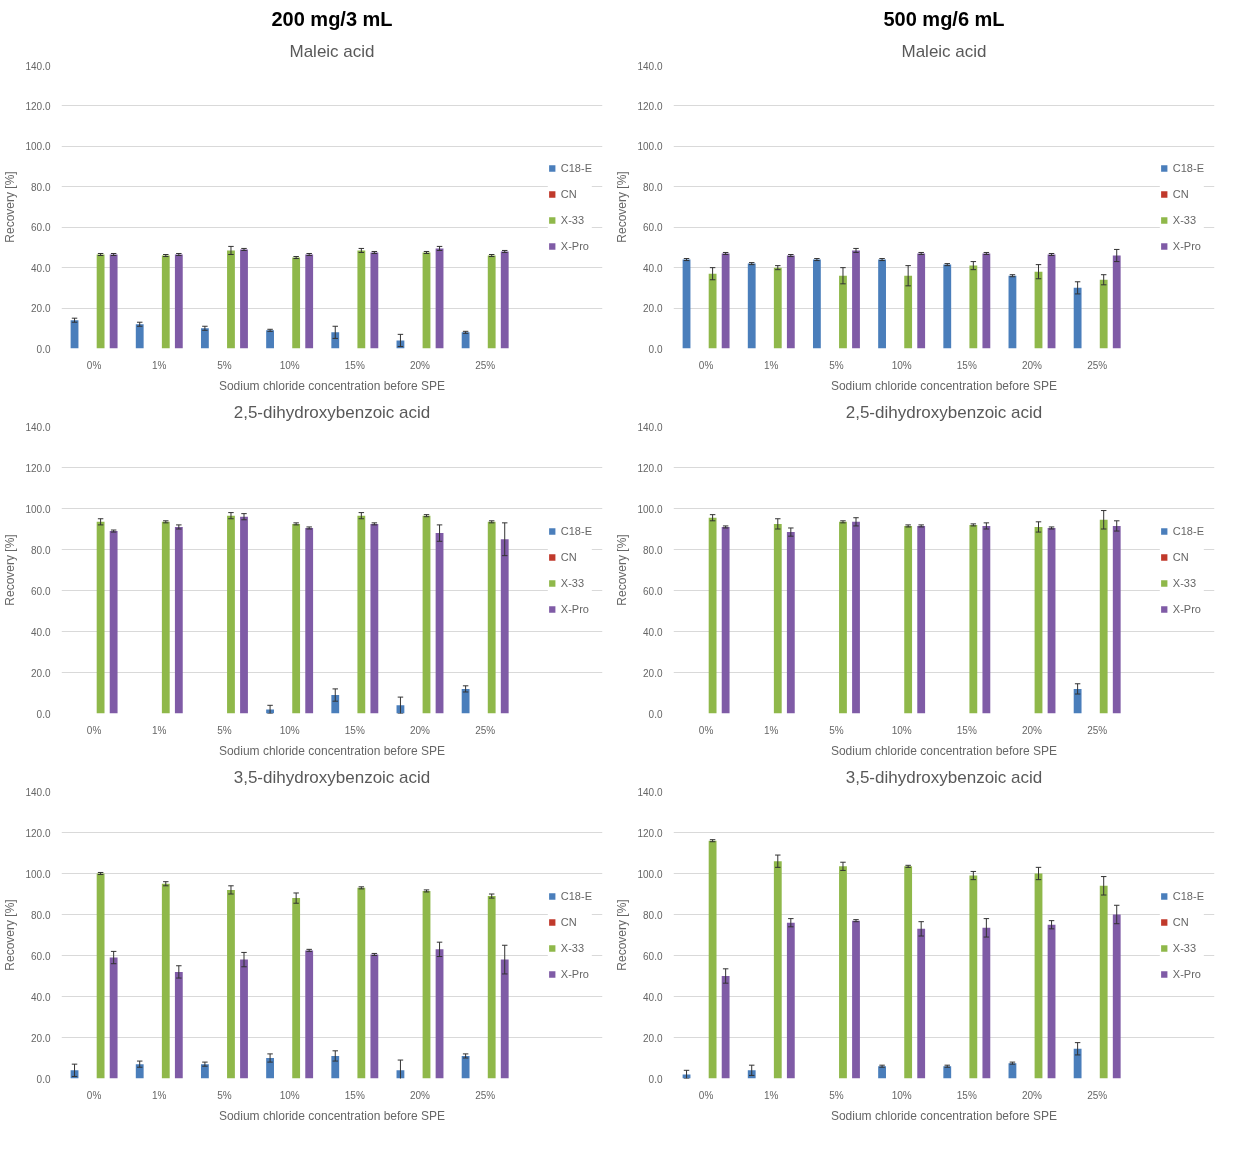 This screenshot has height=1155, width=1236. I want to click on y-tick-label: 20.0, so click(653, 673).